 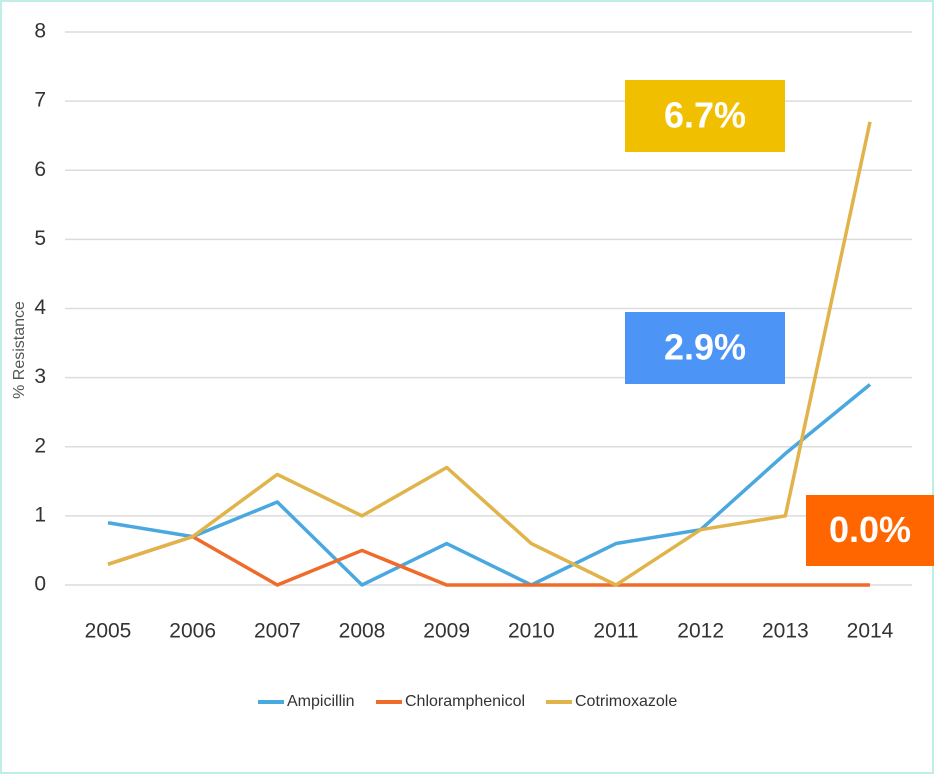 I want to click on legend-label: Ampicillin, so click(x=321, y=701).